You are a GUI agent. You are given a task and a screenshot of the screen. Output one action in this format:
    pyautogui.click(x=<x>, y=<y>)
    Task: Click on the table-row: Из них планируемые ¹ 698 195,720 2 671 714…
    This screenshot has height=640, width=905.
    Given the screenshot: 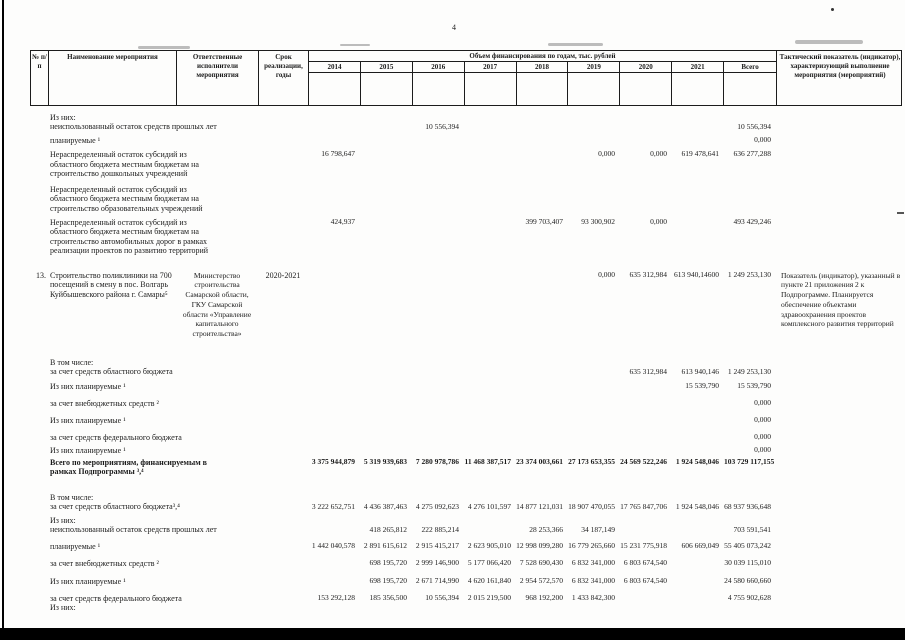 What is the action you would take?
    pyautogui.click(x=466, y=580)
    